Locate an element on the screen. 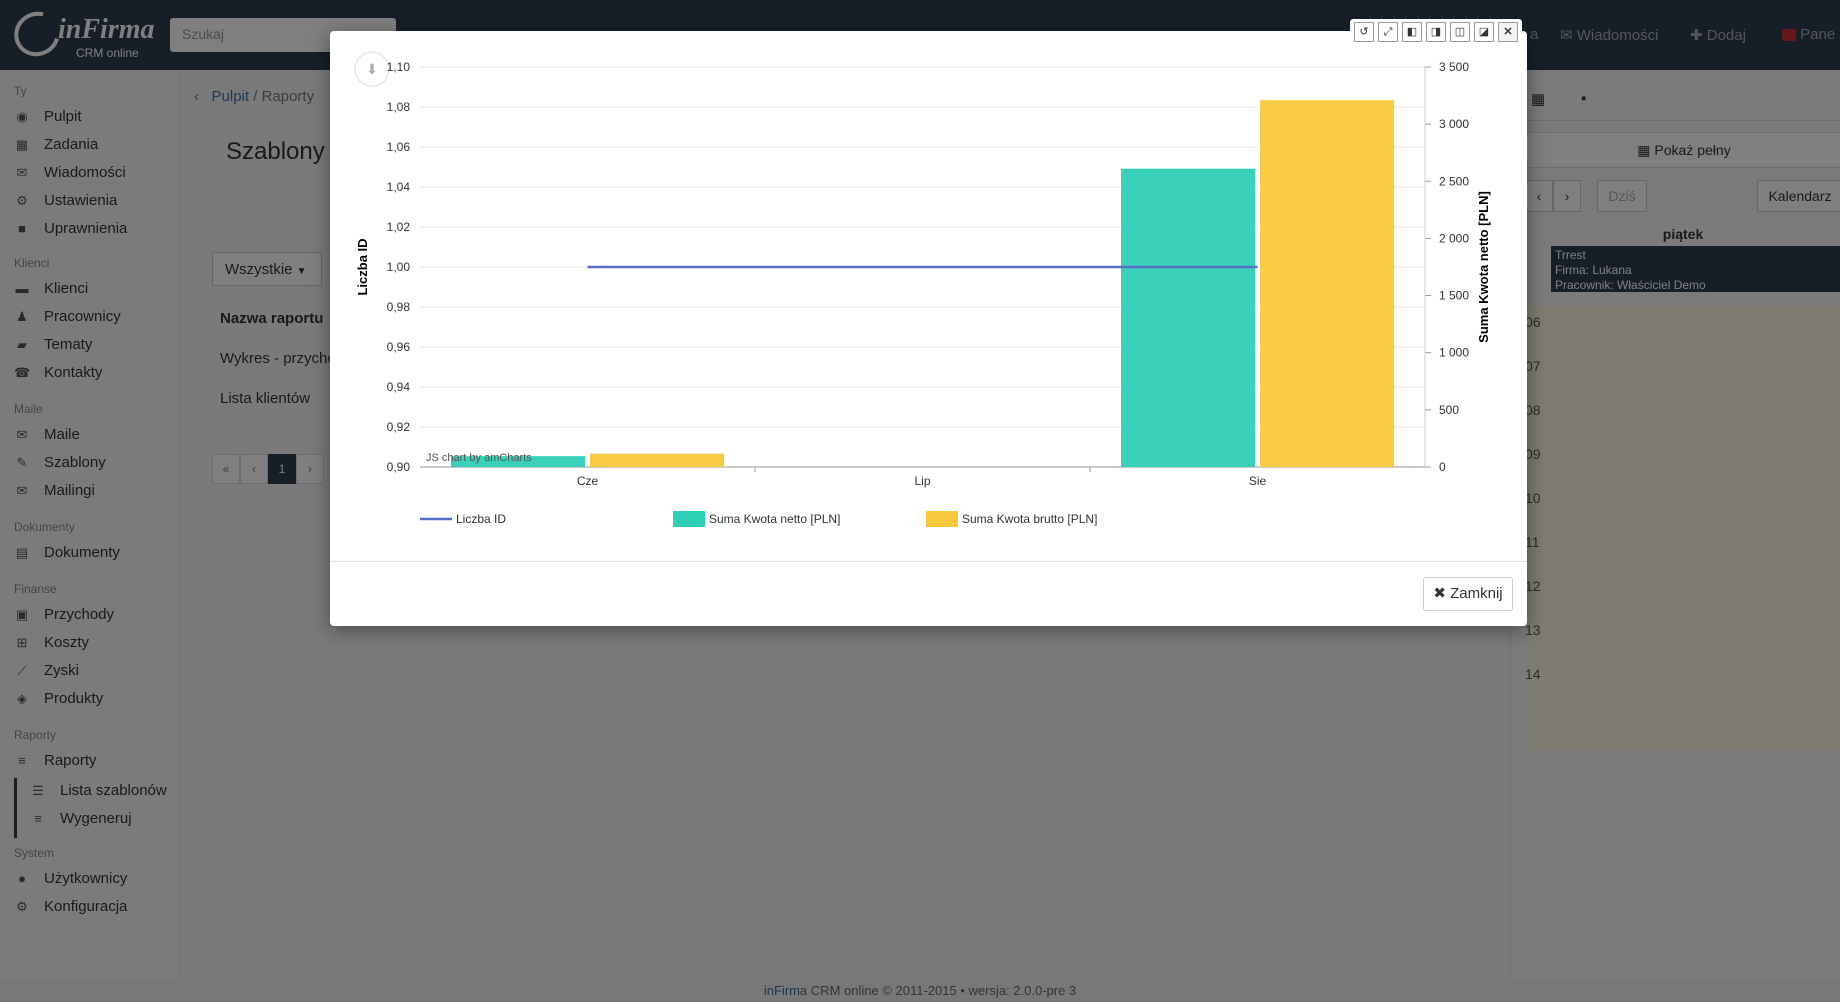  legend-label: Liczba ID is located at coordinates (481, 519).